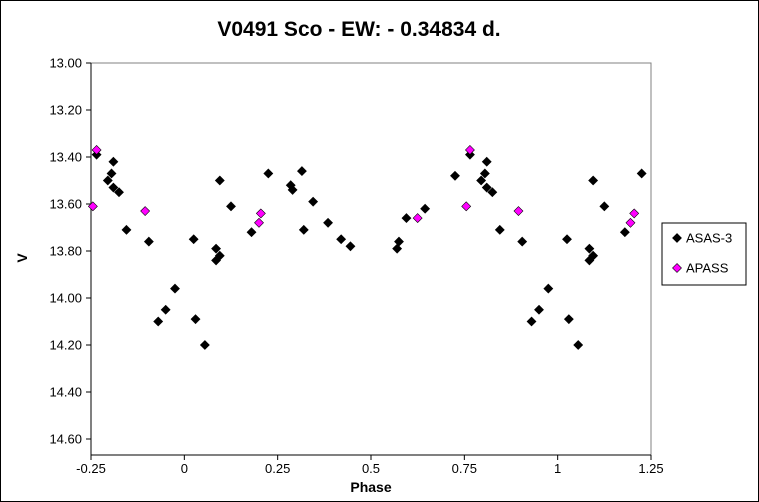 This screenshot has height=502, width=759. I want to click on y-tick-label: 13.40, so click(65, 157).